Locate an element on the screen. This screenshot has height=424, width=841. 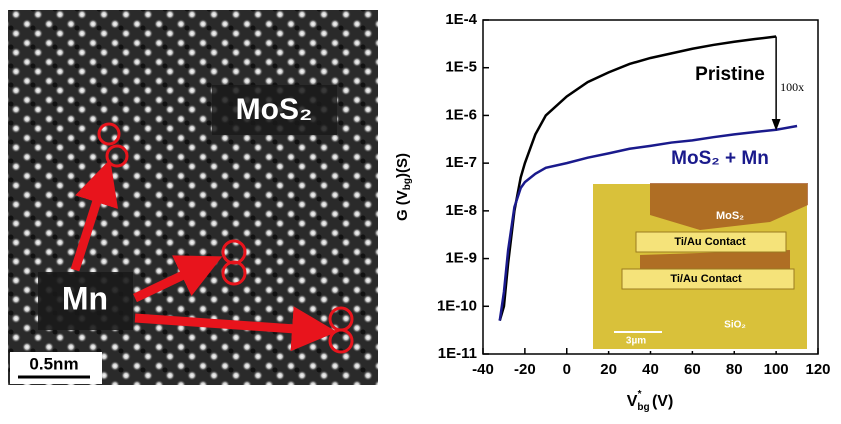
y-tick-label: 1E-6 is located at coordinates (461, 114).